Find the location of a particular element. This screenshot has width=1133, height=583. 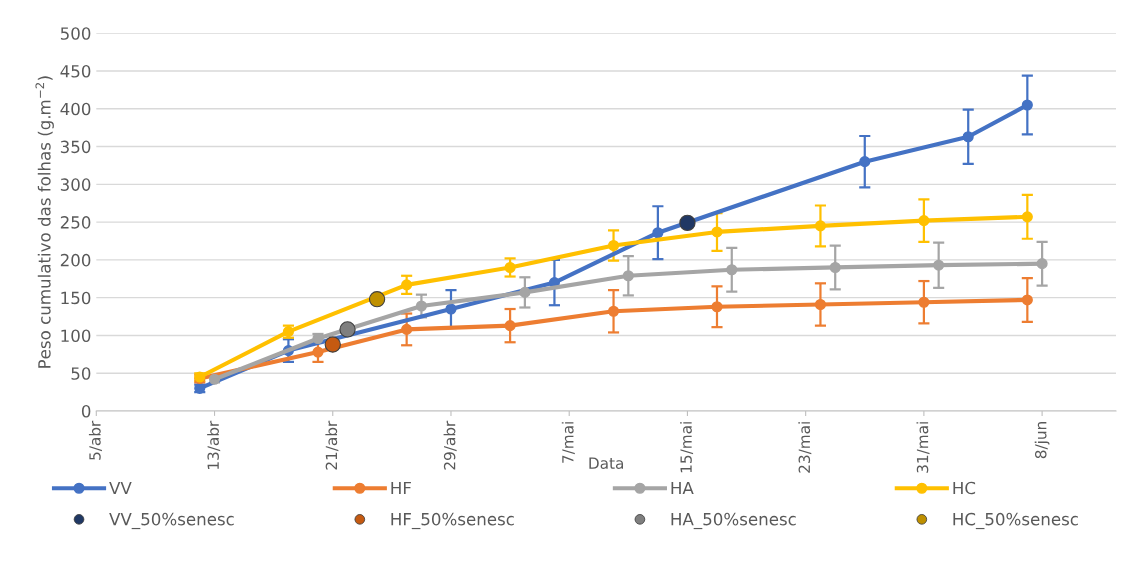

y-tick-label: 450 is located at coordinates (75, 71).